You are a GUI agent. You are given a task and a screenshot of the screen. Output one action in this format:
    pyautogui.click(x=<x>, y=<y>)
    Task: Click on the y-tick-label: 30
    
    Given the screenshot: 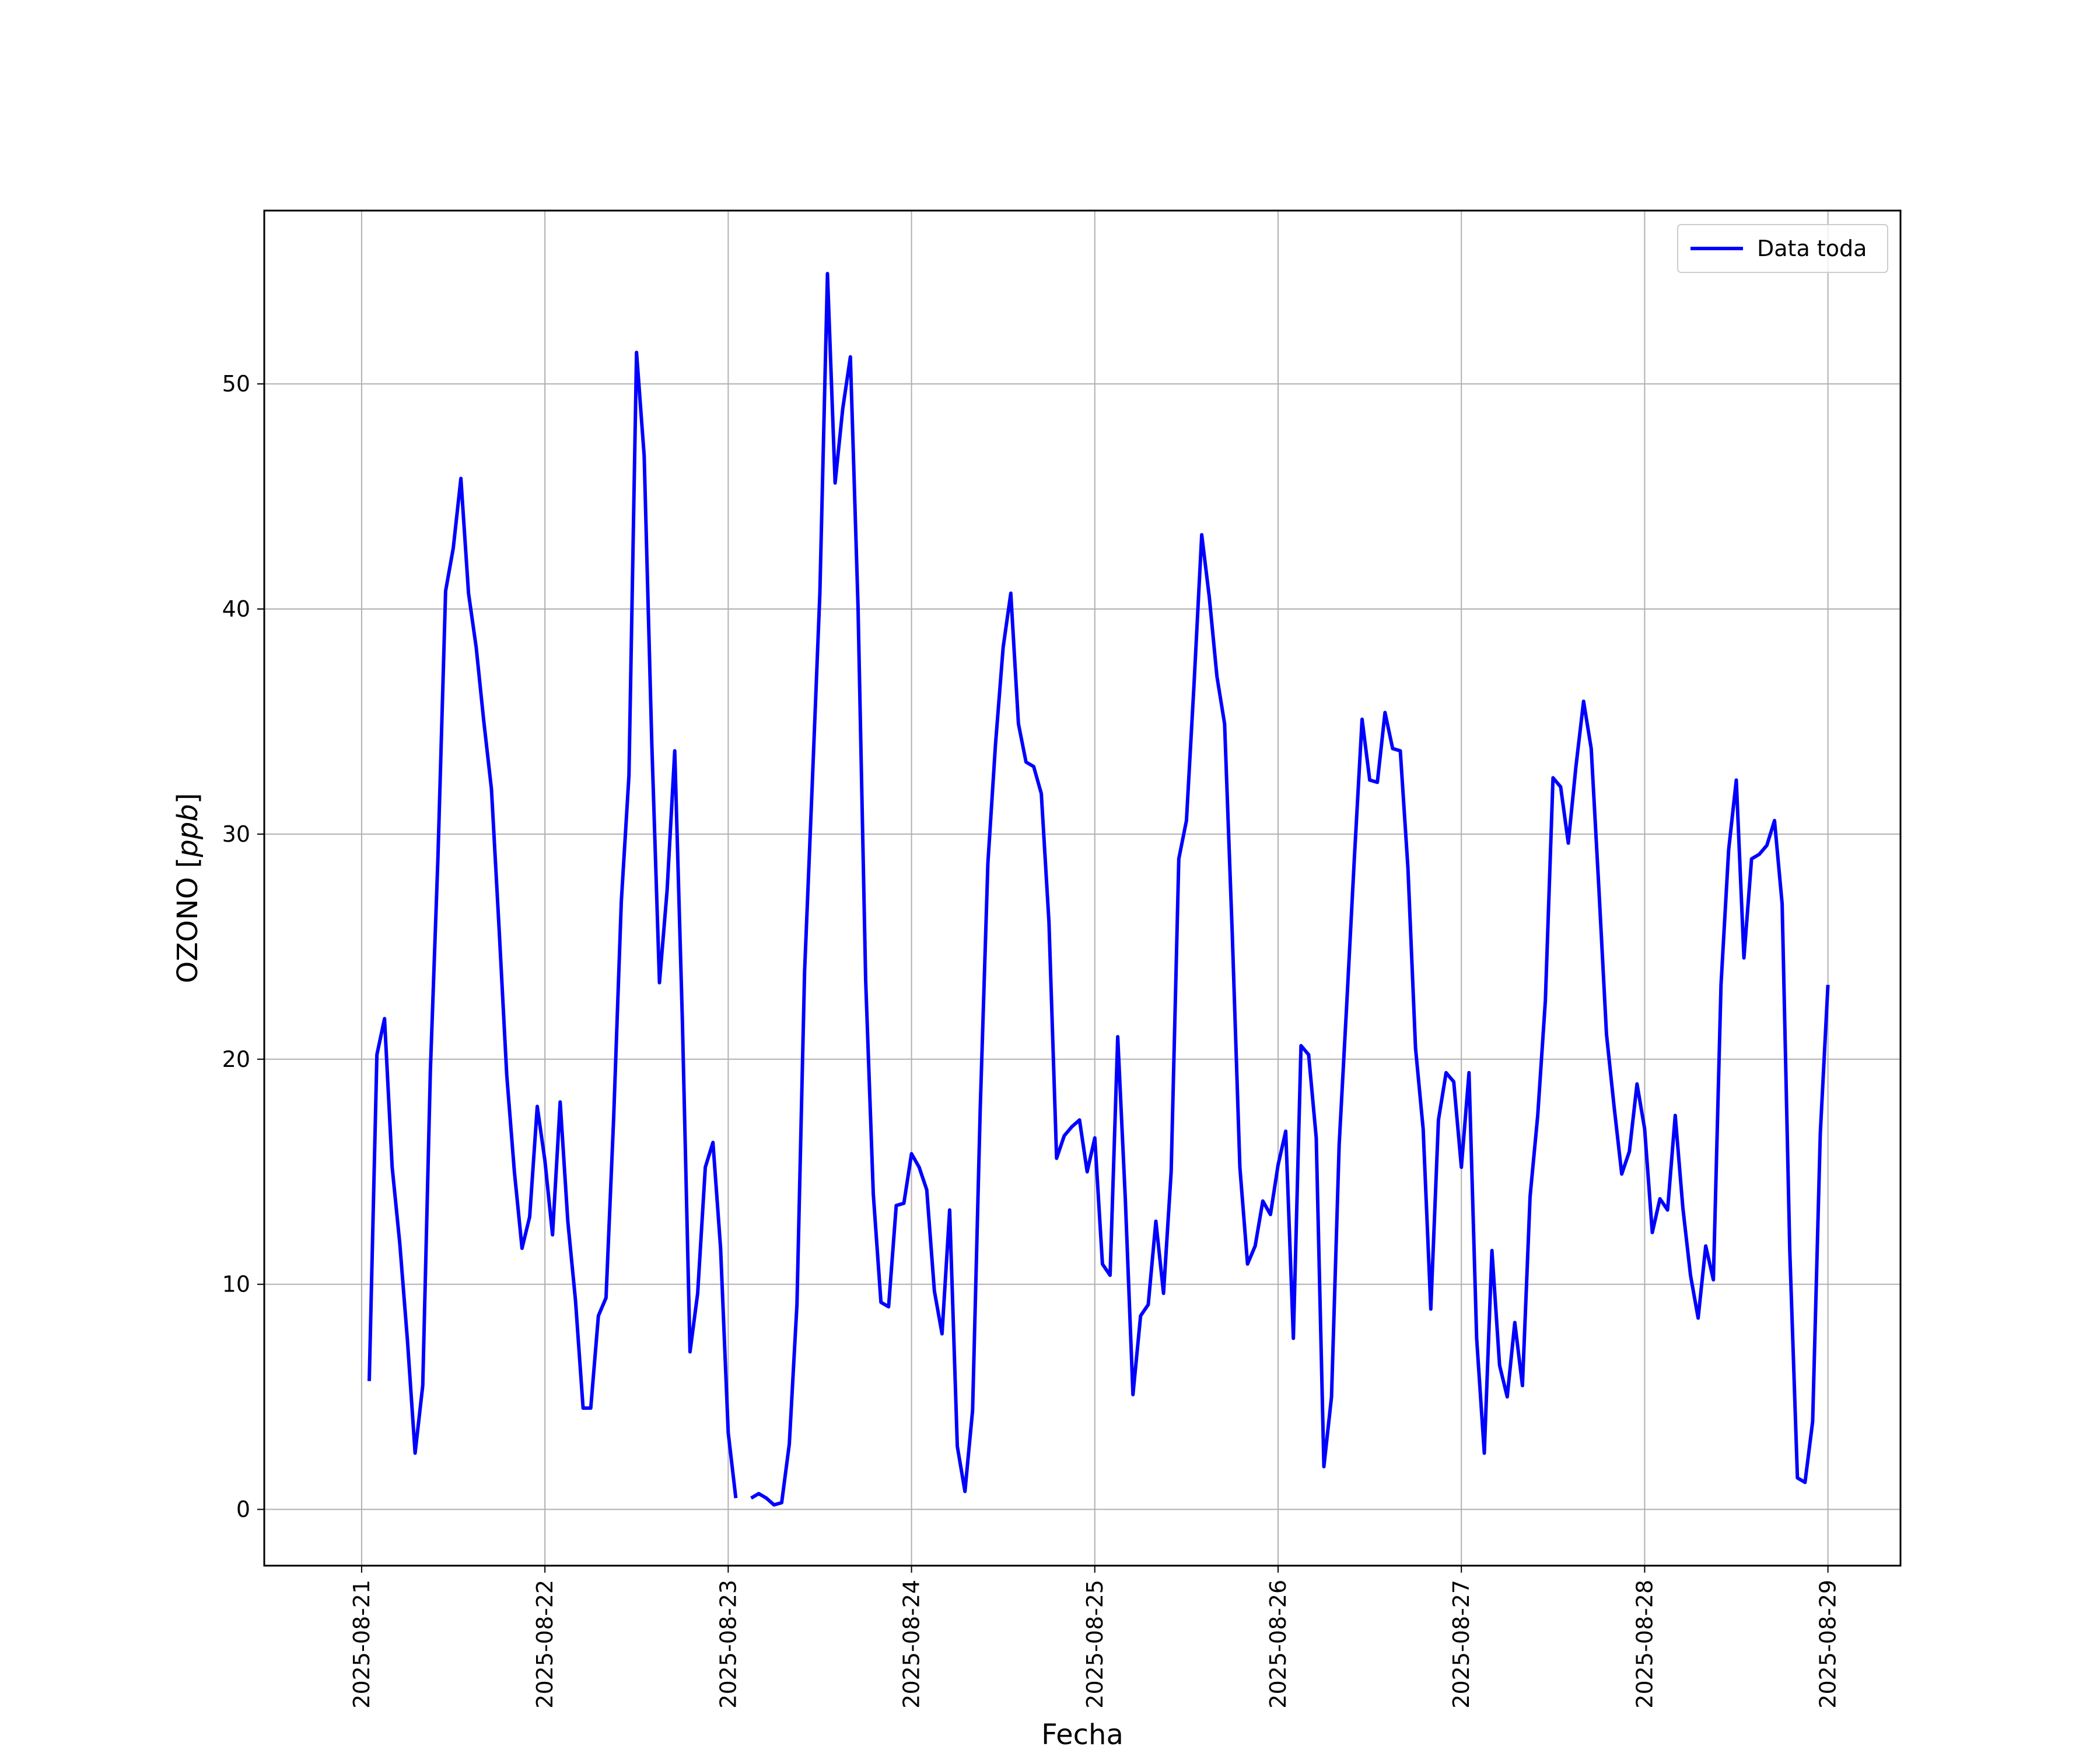 What is the action you would take?
    pyautogui.click(x=236, y=834)
    